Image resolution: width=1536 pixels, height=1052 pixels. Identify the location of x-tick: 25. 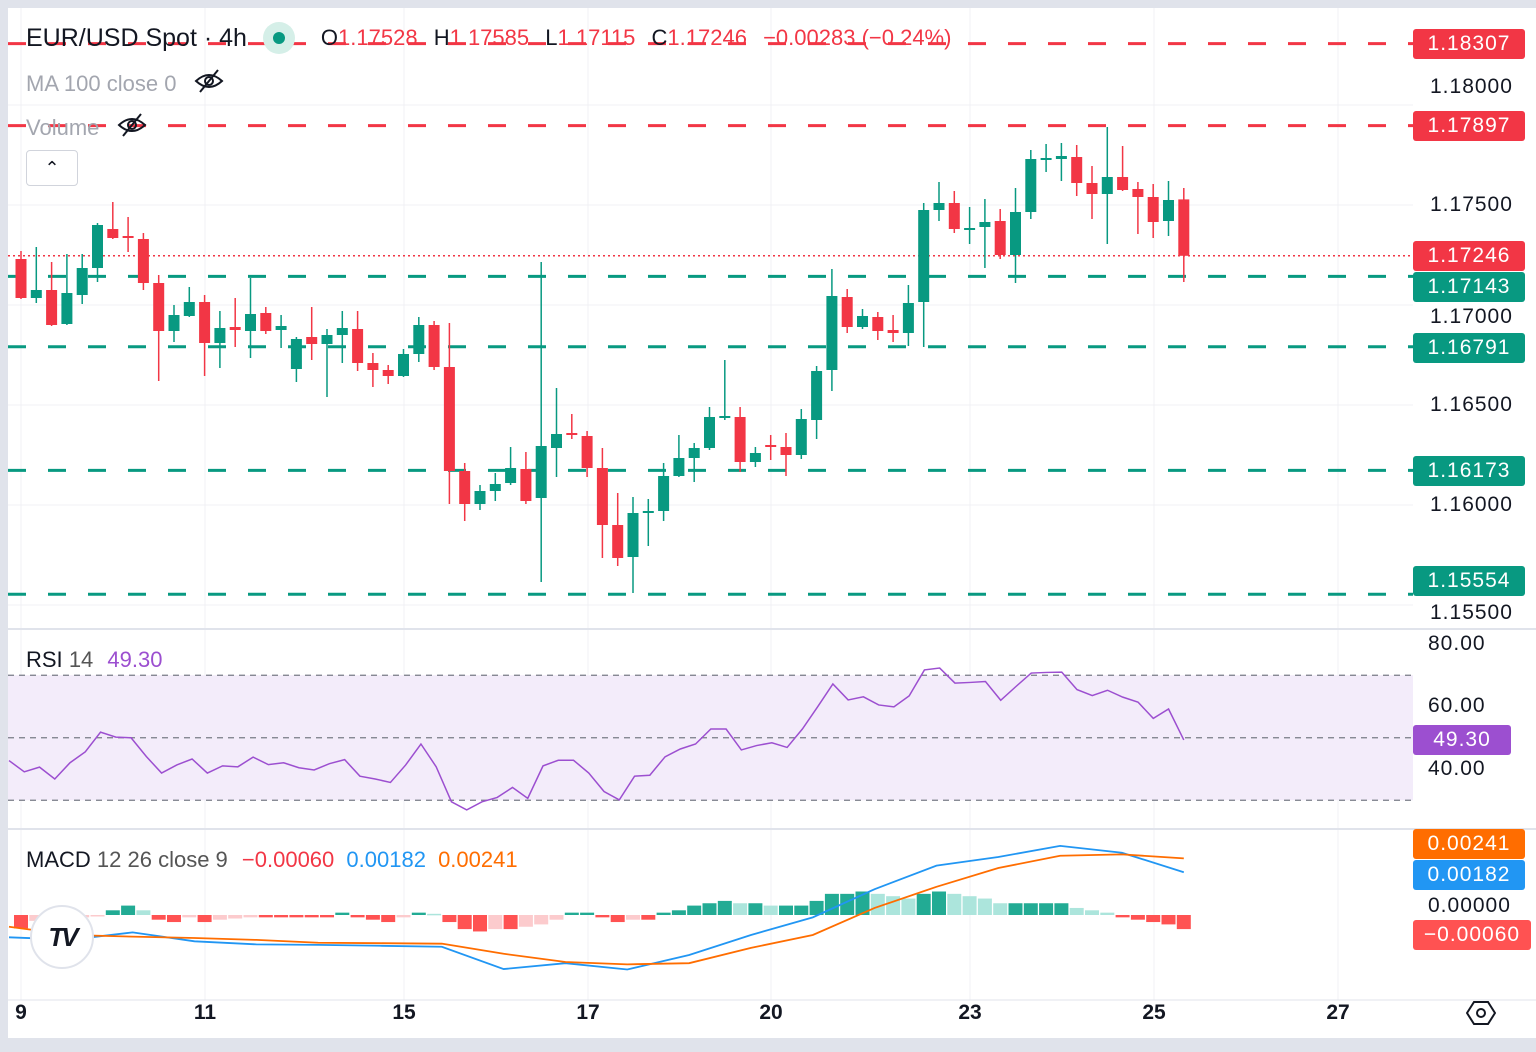
(1154, 1012).